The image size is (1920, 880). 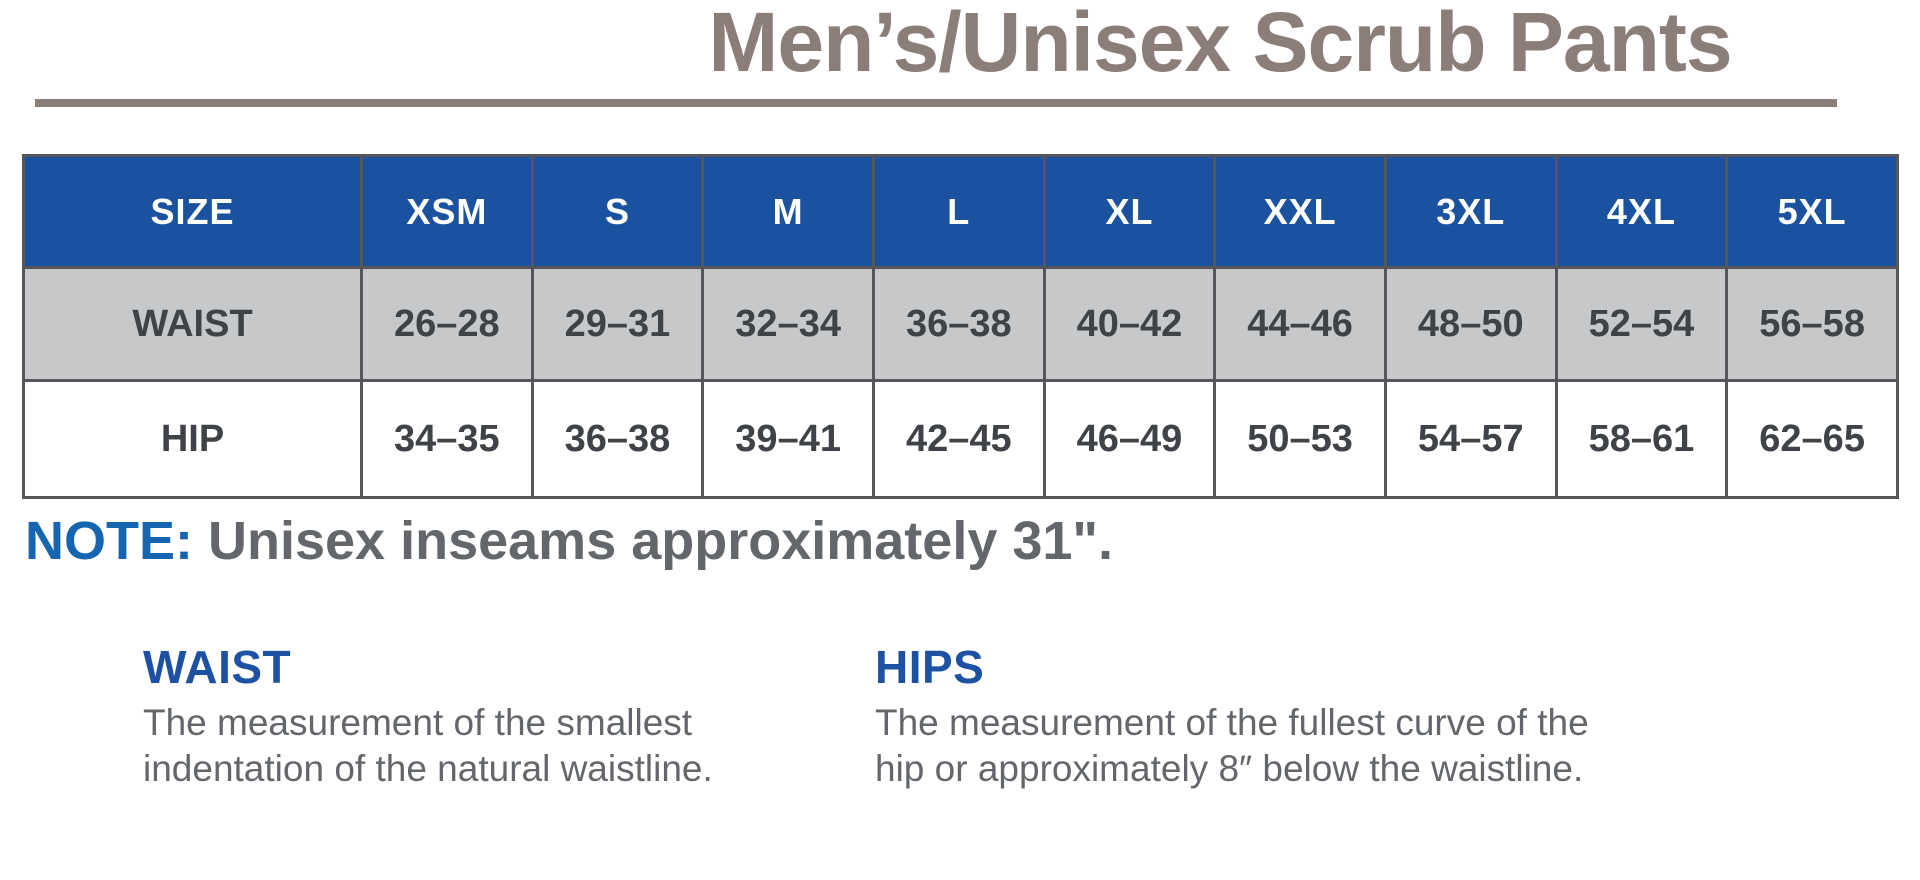 I want to click on size-header-row: SIZE XSM S M L XL XXL 3XL 4XL 5XL, so click(x=960, y=211).